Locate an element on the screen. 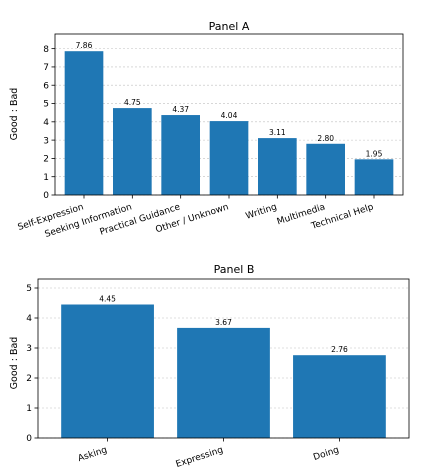 The image size is (430, 476). panel-b-value-labels: 4.45 3.67 2.76 is located at coordinates (223, 325).